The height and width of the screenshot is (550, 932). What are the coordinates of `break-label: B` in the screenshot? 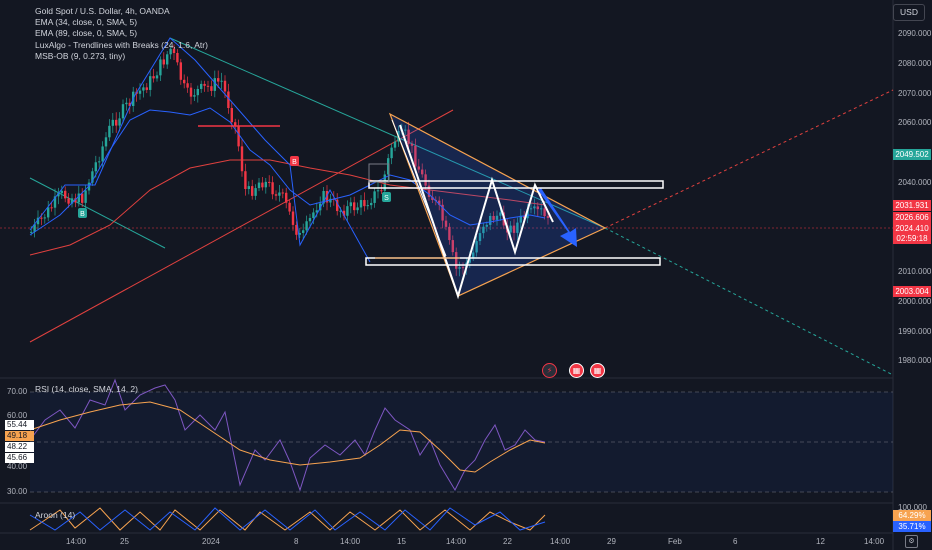 It's located at (294, 162).